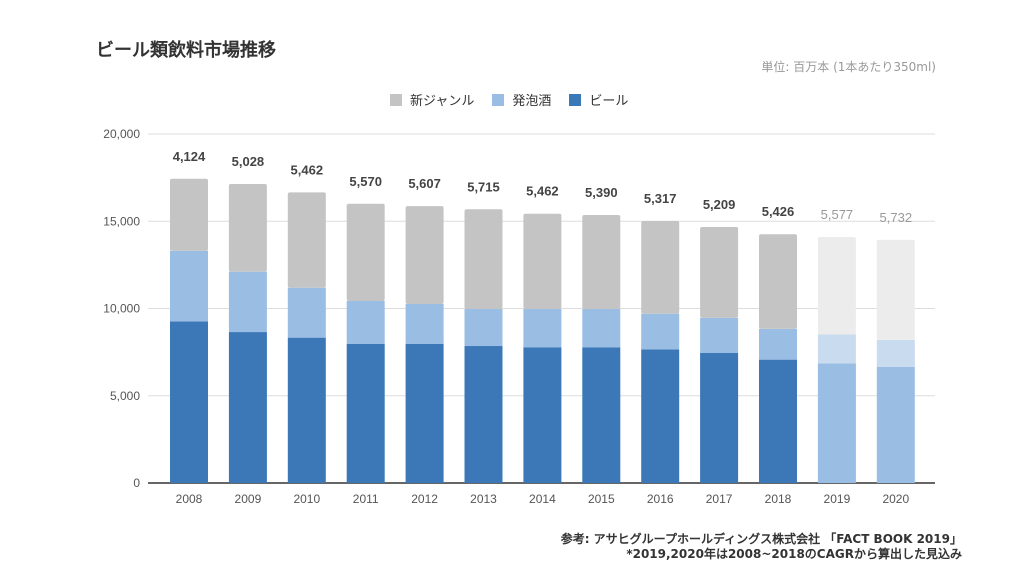 The height and width of the screenshot is (576, 1024). What do you see at coordinates (424, 183) in the screenshot?
I see `data-label: 5,607` at bounding box center [424, 183].